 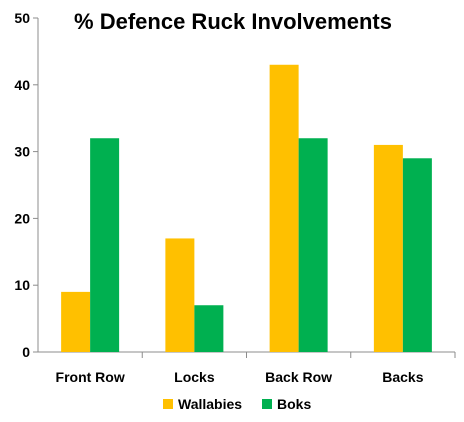 I want to click on chart-title: % Defence Ruck Involvements, so click(x=233, y=21).